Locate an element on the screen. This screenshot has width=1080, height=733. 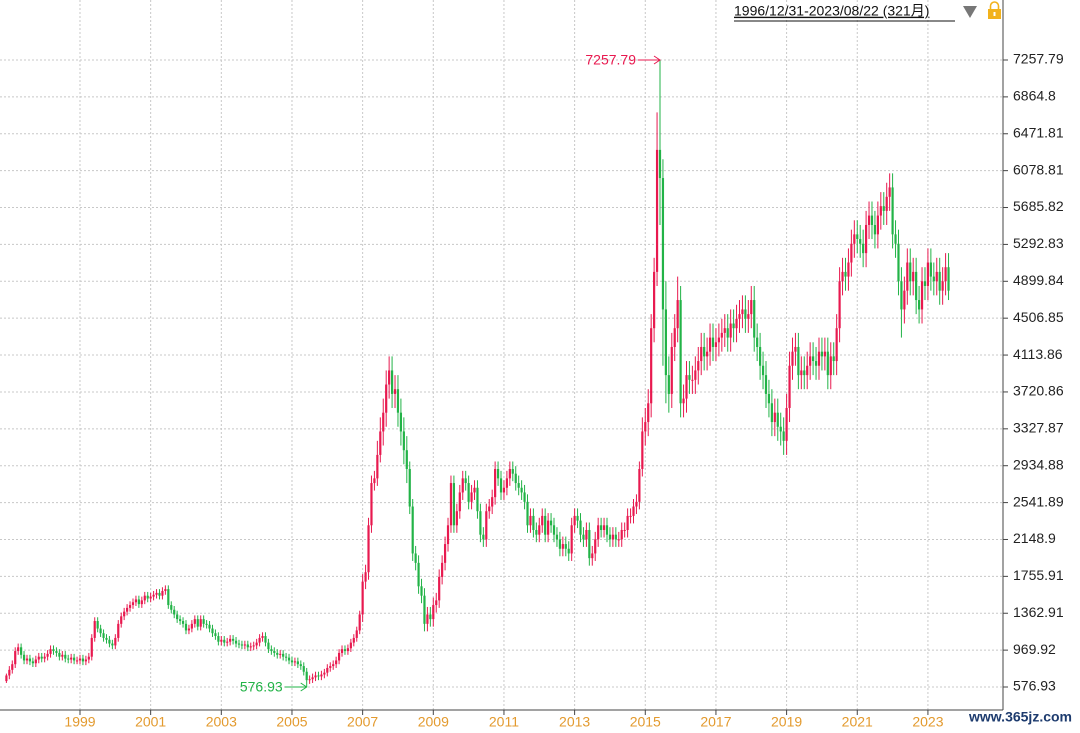
watermark: www.365jz.com is located at coordinates (1020, 717).